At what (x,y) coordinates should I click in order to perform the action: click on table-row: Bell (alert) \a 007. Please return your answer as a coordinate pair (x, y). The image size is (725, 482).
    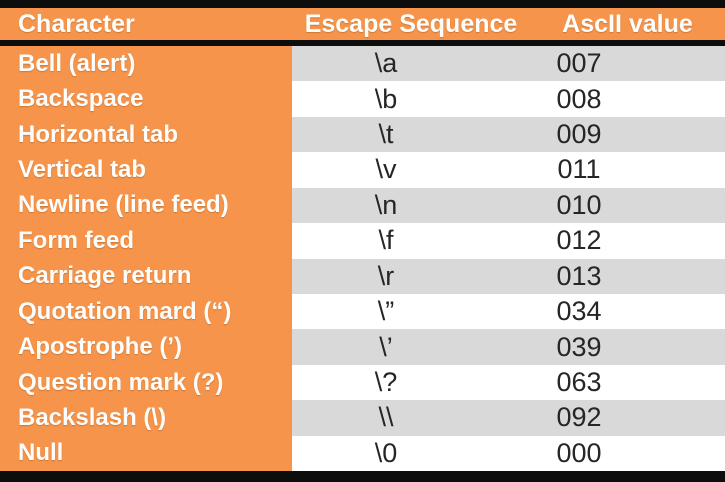
    Looking at the image, I should click on (362, 64).